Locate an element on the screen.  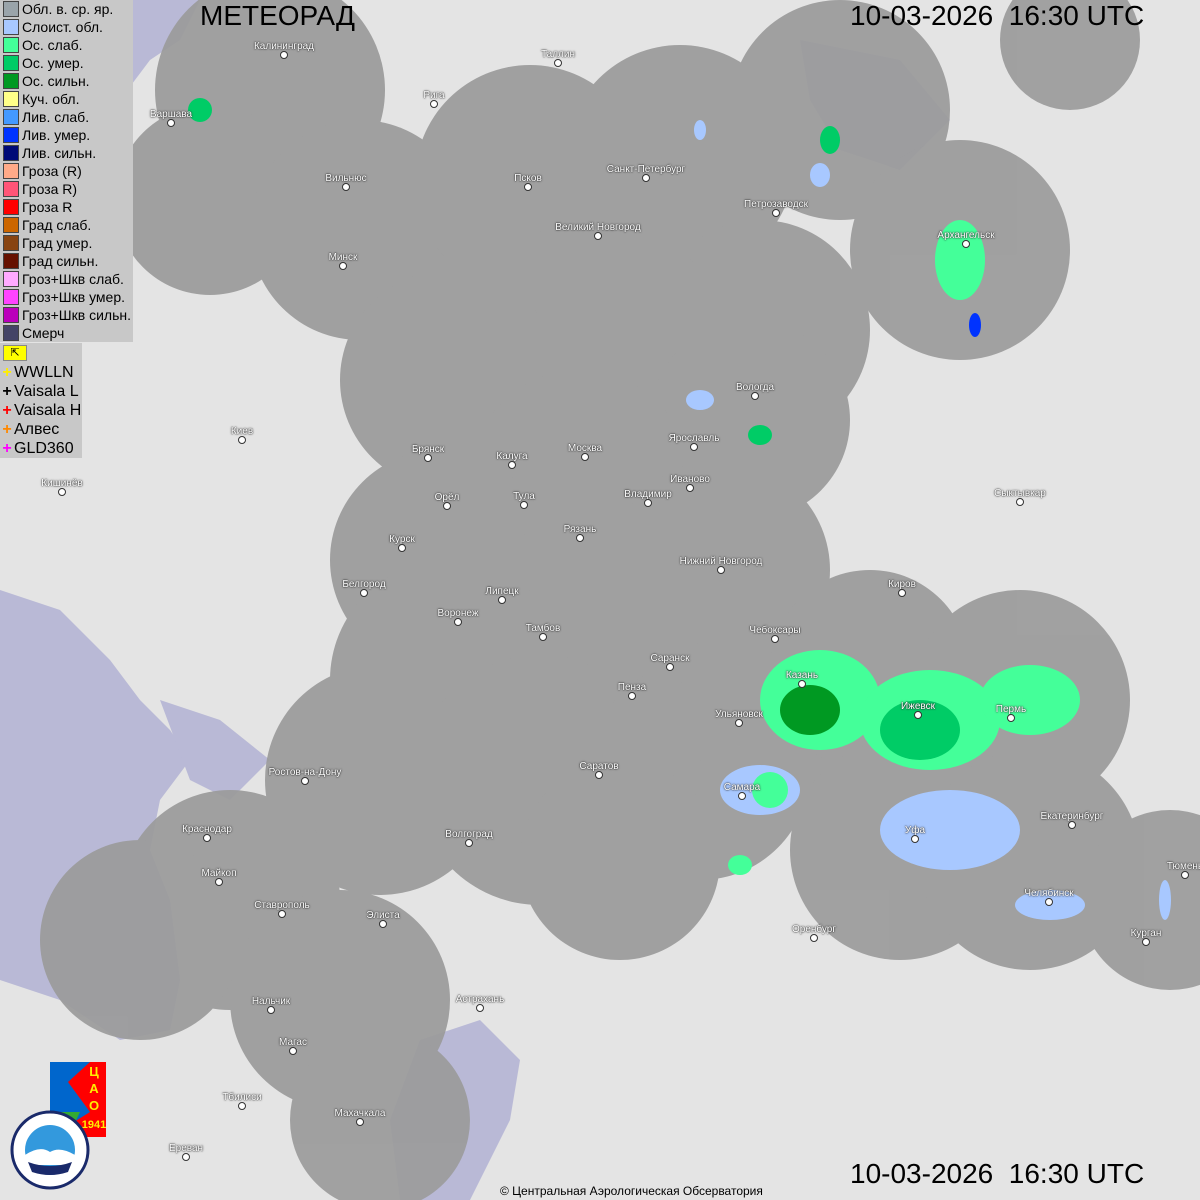
city-label: Петрозаводск is located at coordinates (776, 204).